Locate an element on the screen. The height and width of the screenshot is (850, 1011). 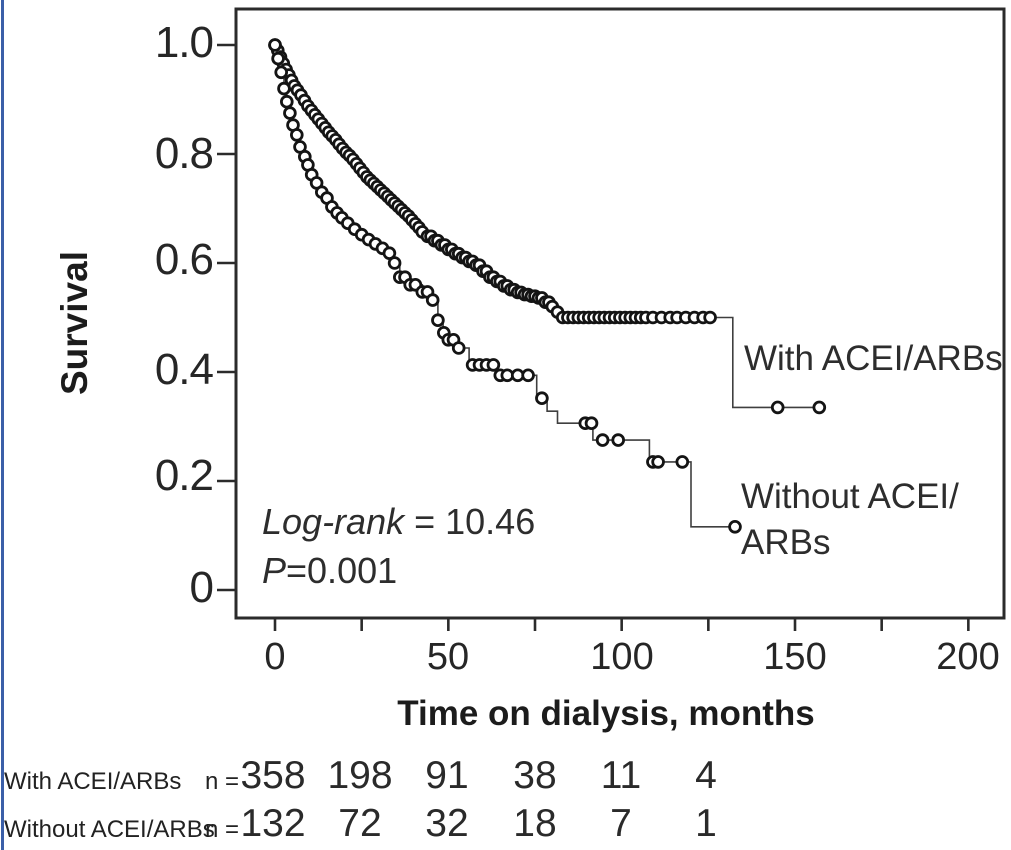
y-tick-label: 0.8 is located at coordinates (184, 153).